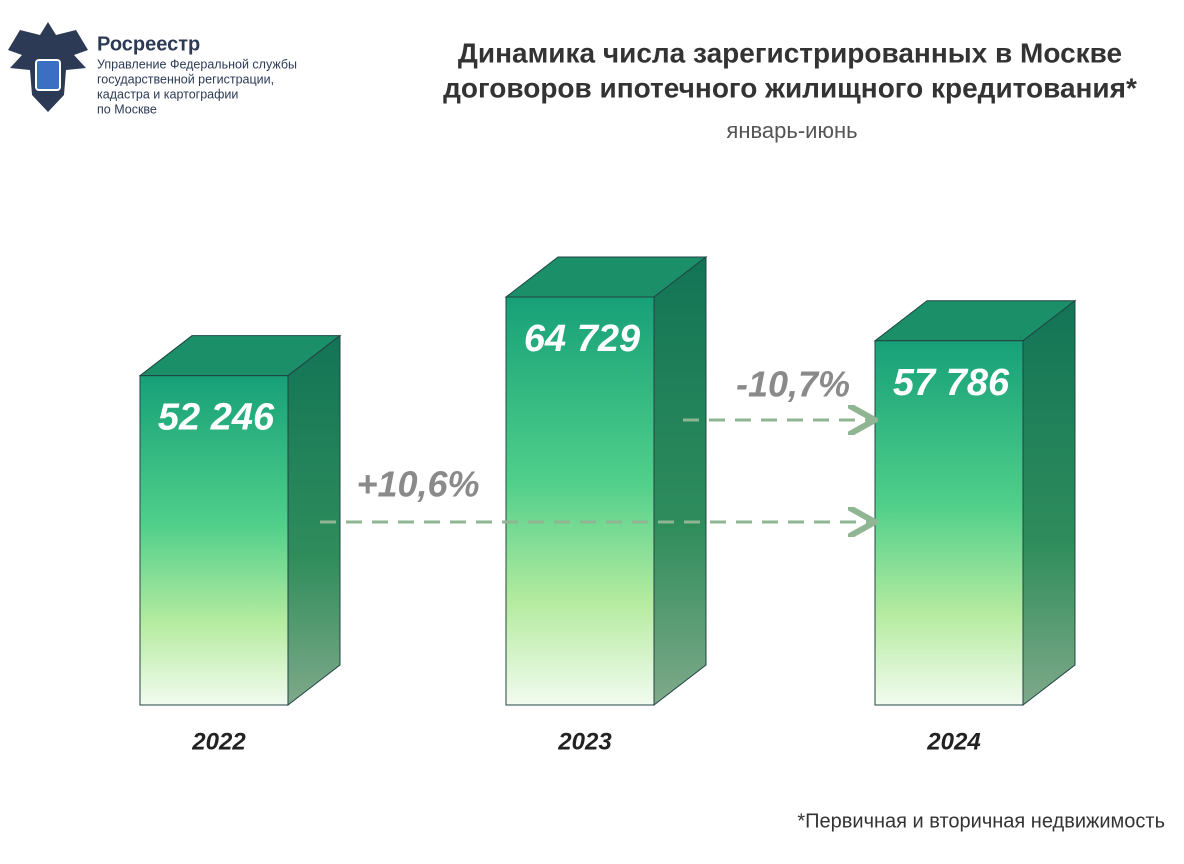 The image size is (1184, 864). Describe the element at coordinates (582, 339) in the screenshot. I see `value-label: 64 729` at that location.